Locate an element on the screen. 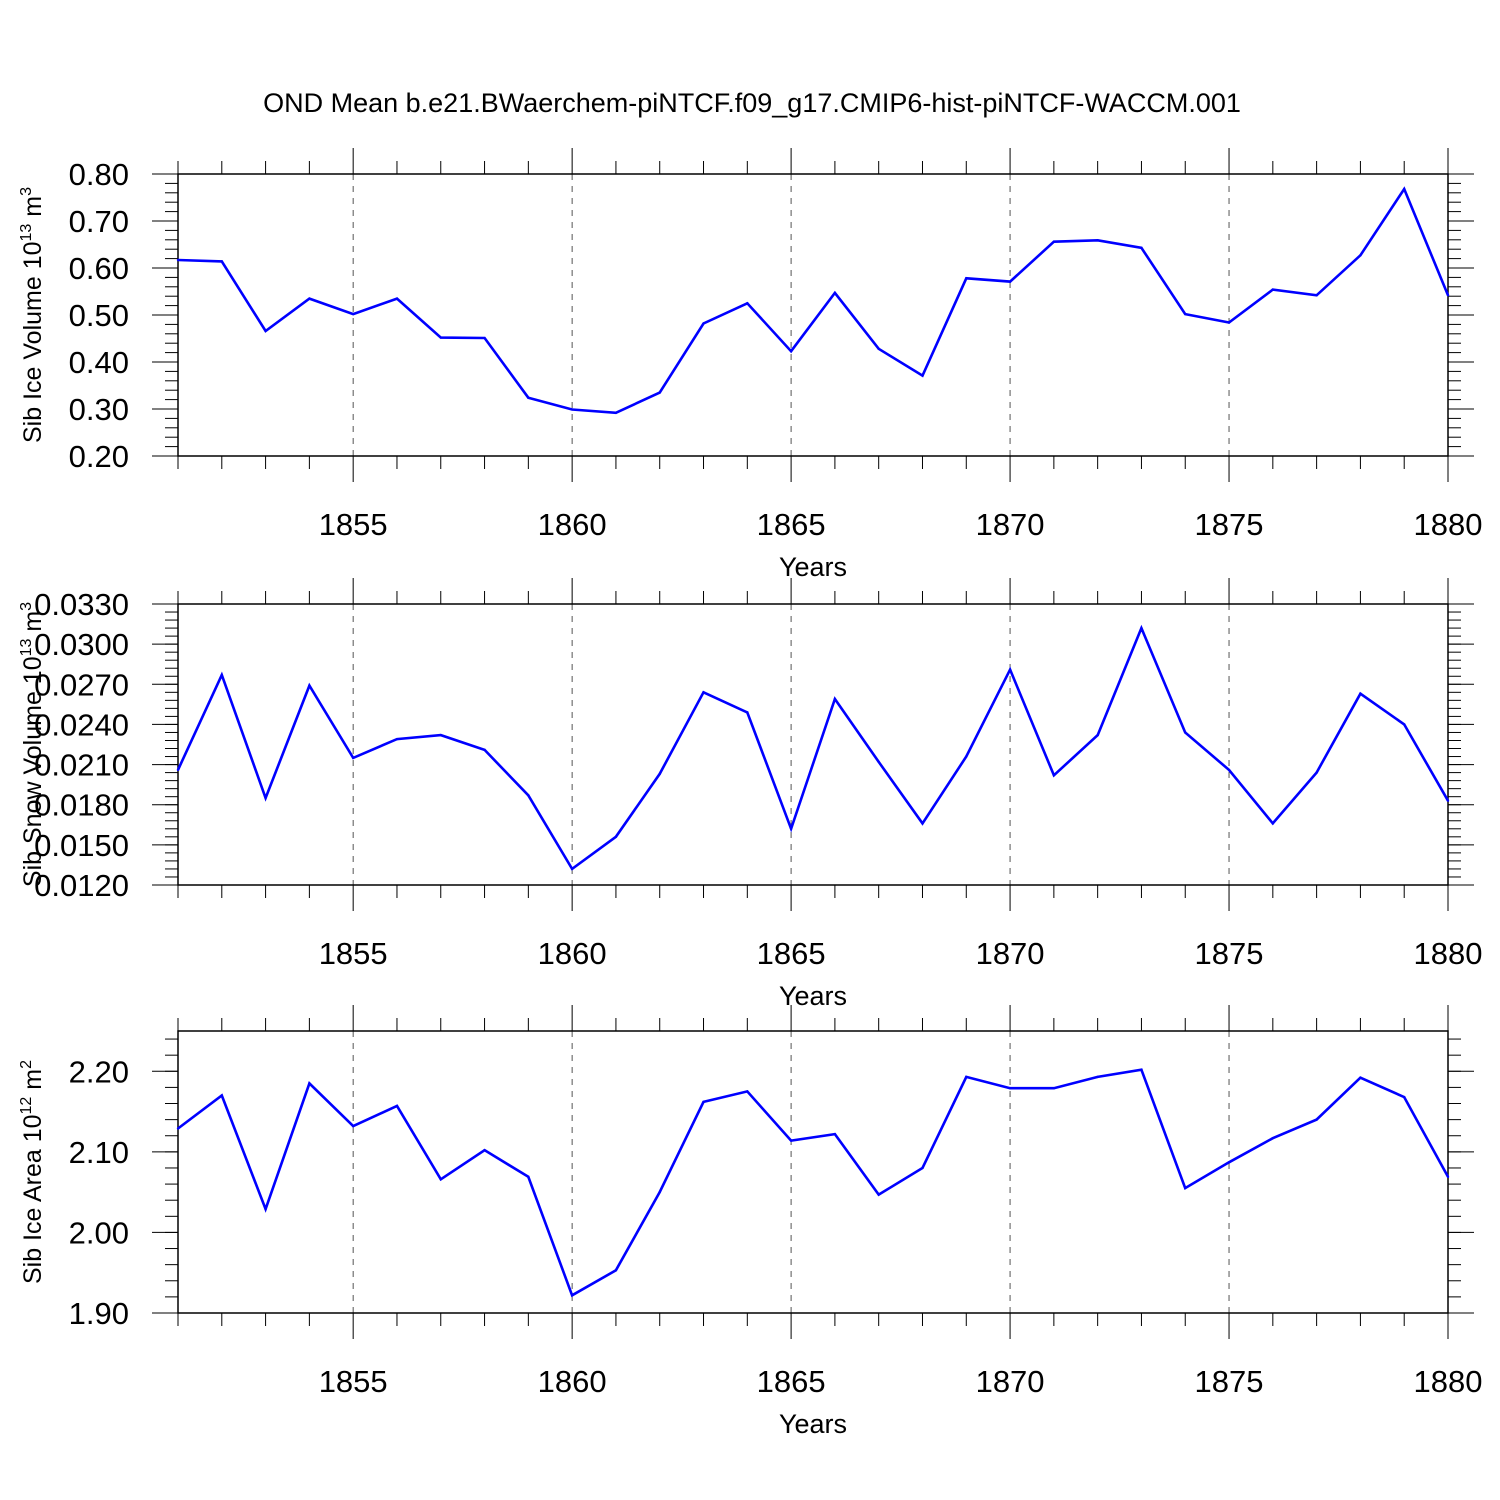 The height and width of the screenshot is (1500, 1500). y-tick-label: 2.00 is located at coordinates (99, 1232).